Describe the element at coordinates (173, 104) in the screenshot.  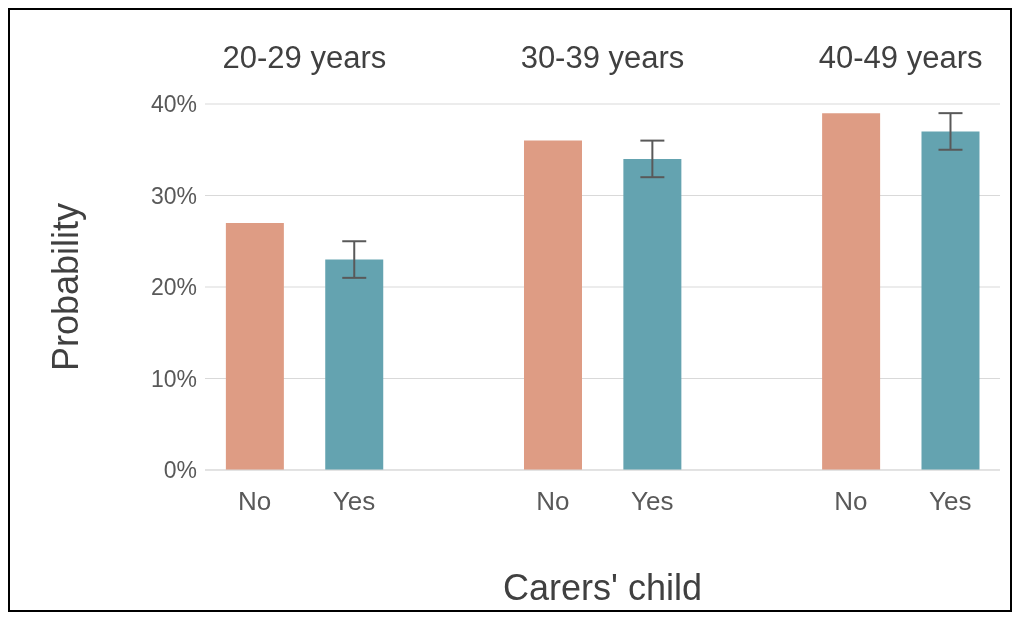
I see `y-tick-label: 40%` at that location.